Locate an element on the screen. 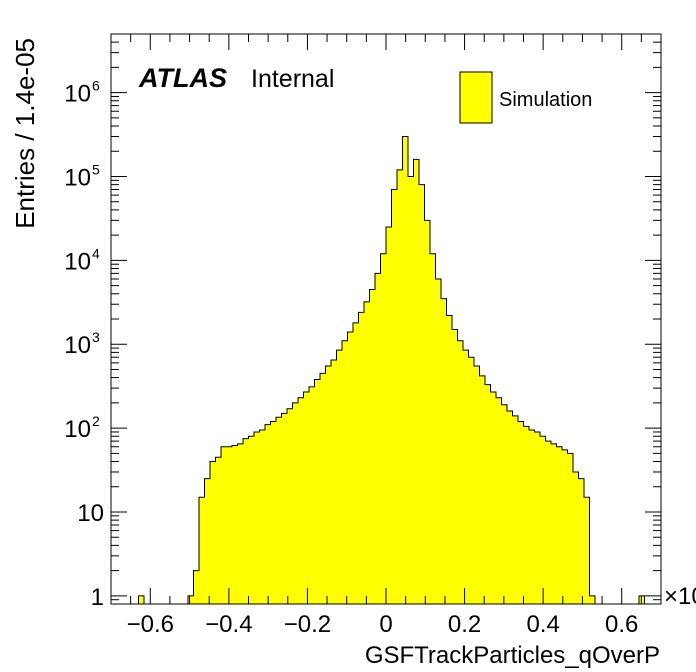 The height and width of the screenshot is (672, 696). y-tick-label-exponent: 4 is located at coordinates (96, 253).